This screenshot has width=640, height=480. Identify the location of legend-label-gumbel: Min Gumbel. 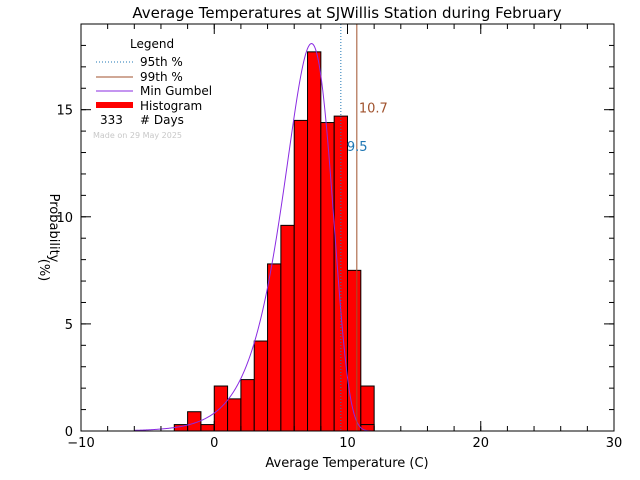
(176, 91).